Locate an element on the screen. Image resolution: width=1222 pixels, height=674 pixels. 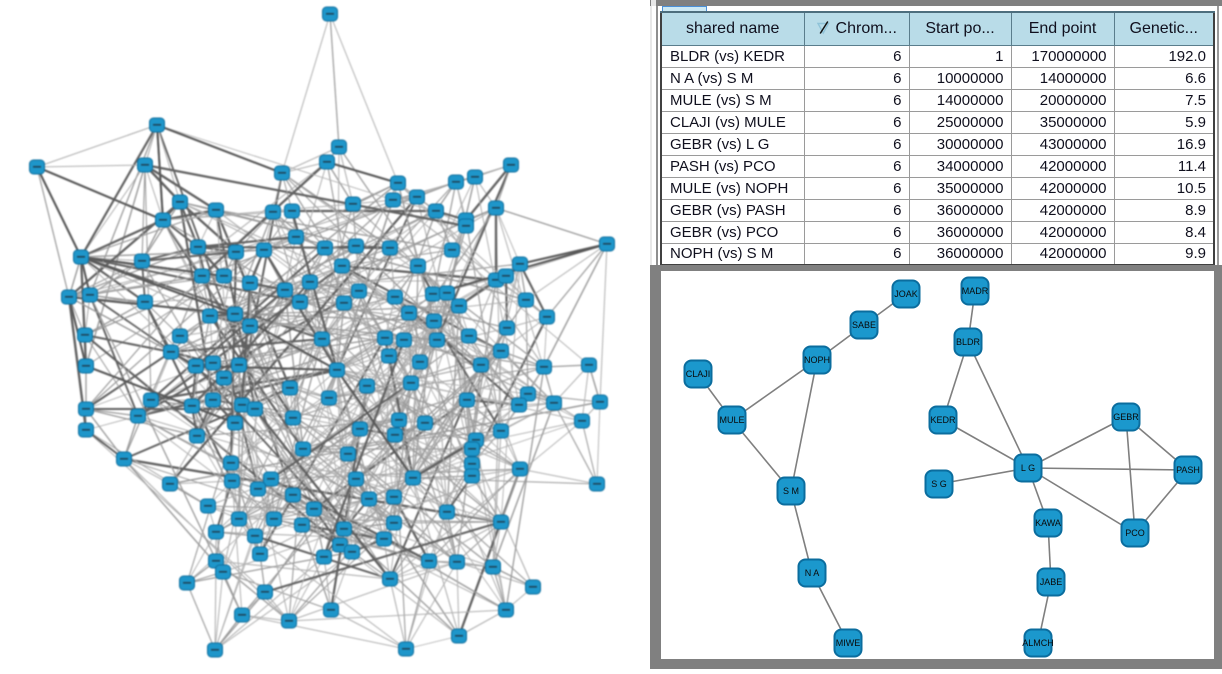
svg-text: NOPH is located at coordinates (817, 360).